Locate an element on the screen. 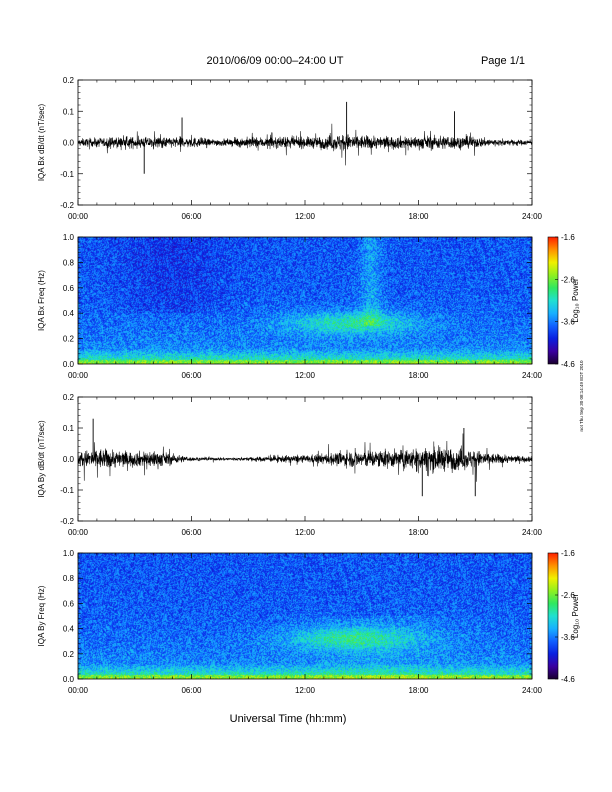 The height and width of the screenshot is (792, 612). plot-title: 2010/06/09 00:00–24:00 UT is located at coordinates (274, 61).